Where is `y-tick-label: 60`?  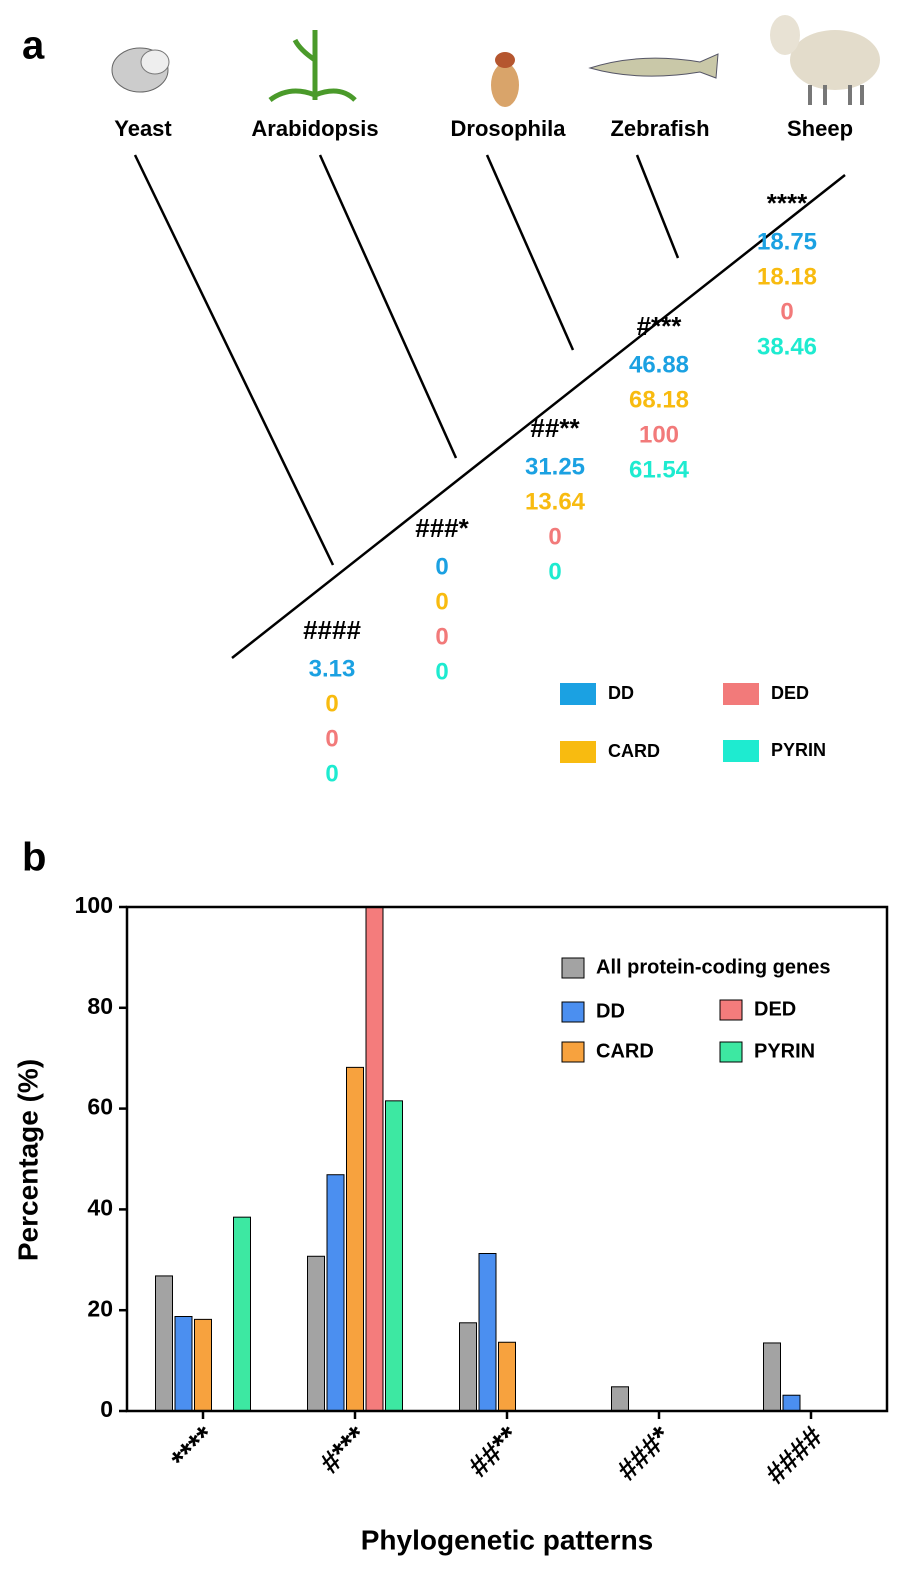
y-tick-label: 60 is located at coordinates (100, 1107).